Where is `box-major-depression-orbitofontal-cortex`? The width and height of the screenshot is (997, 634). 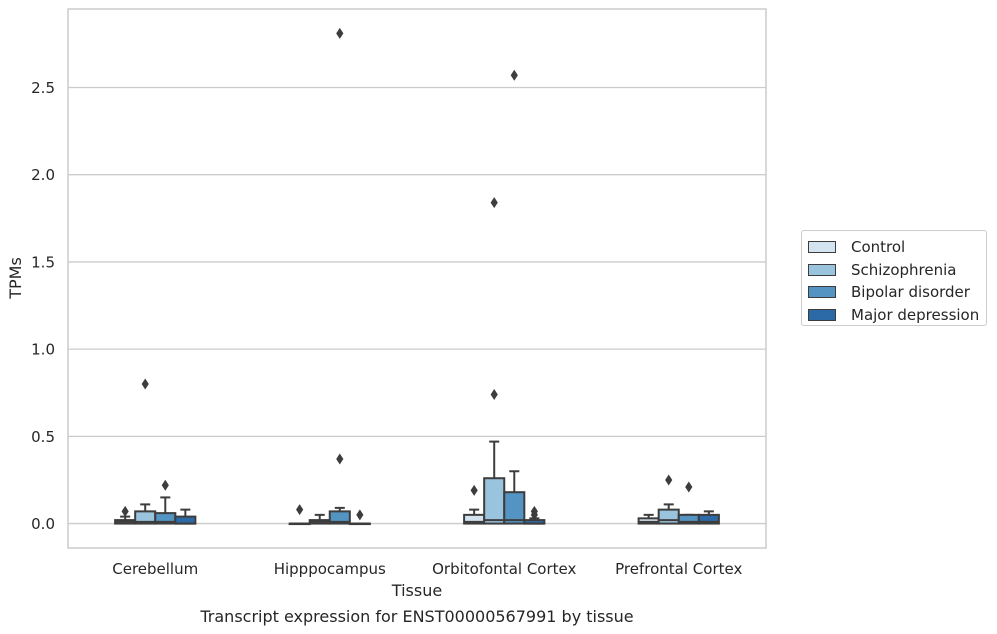
box-major-depression-orbitofontal-cortex is located at coordinates (534, 515).